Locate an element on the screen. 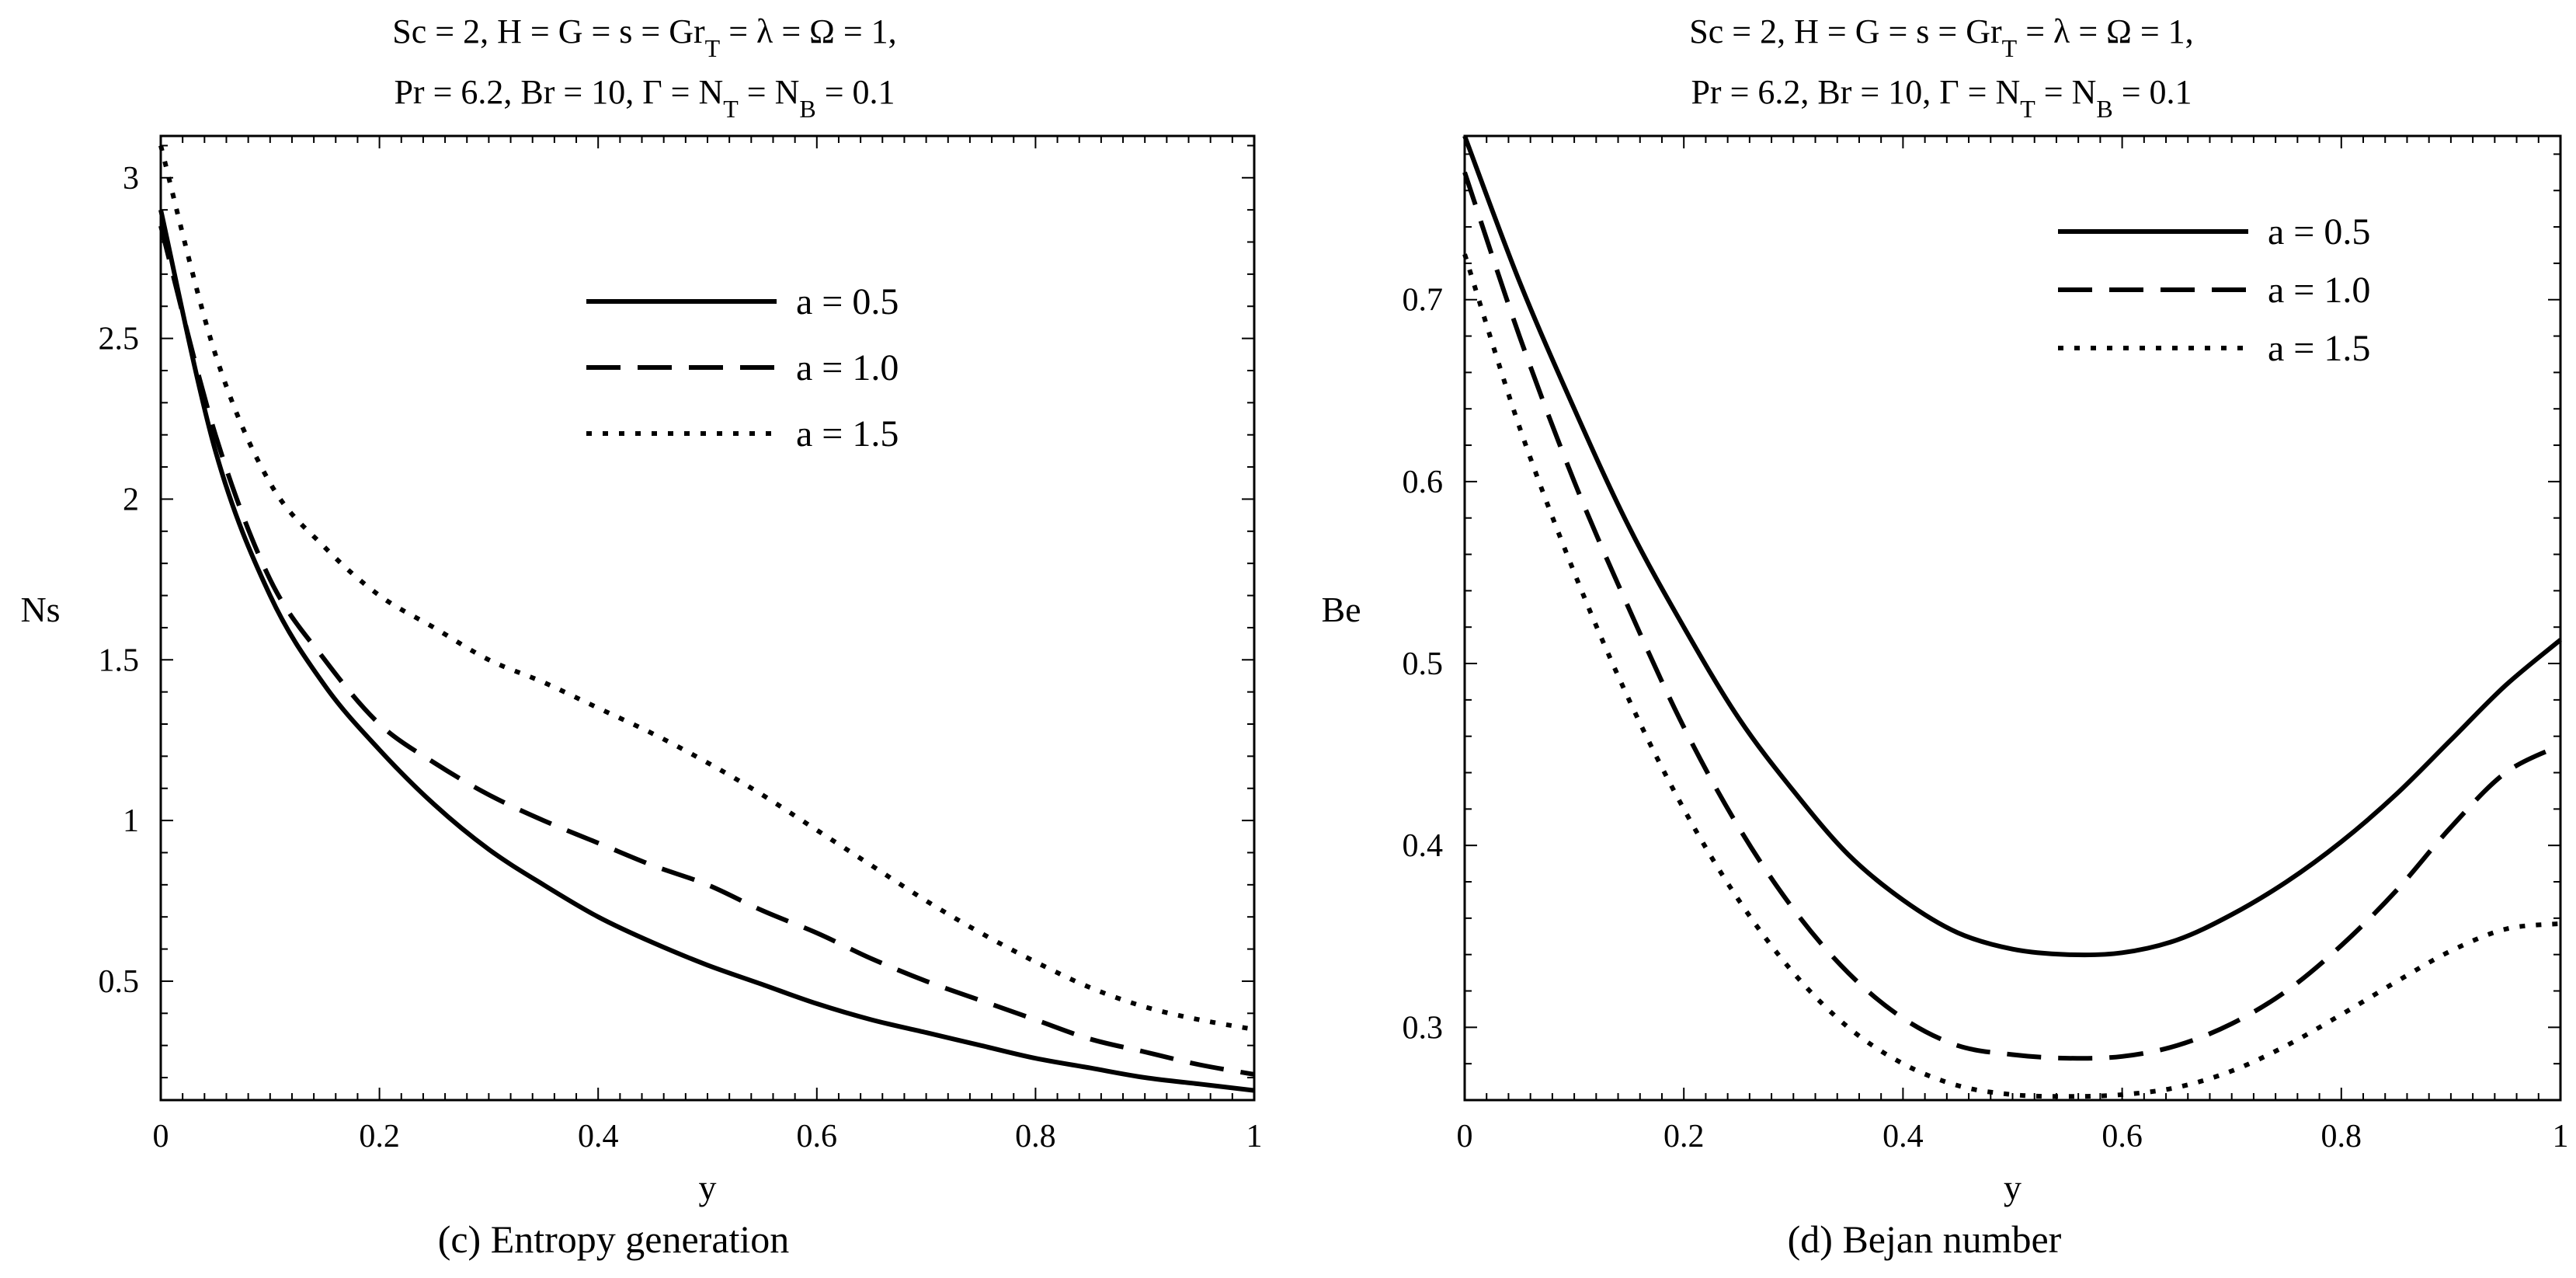 This screenshot has width=2576, height=1278. y-tick-label: 0.7 is located at coordinates (1423, 301).